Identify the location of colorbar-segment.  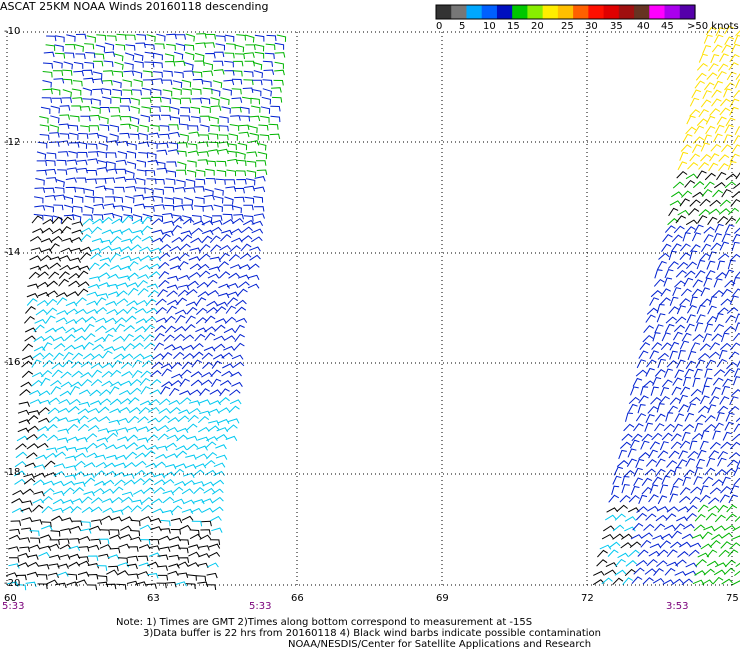
(626, 12).